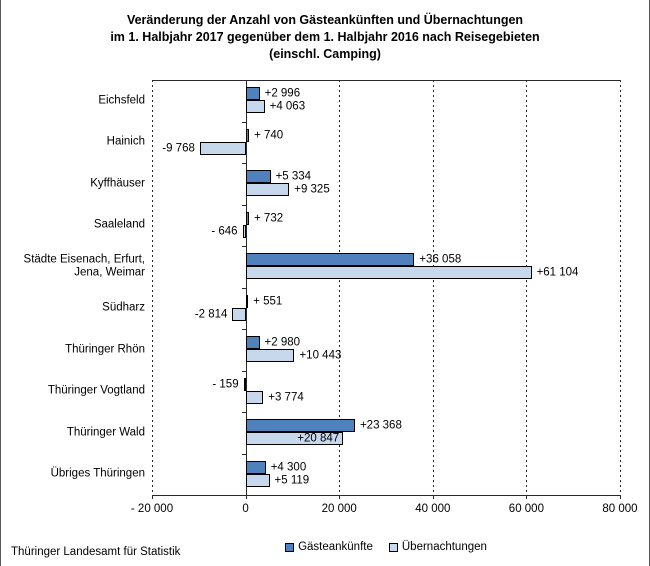 This screenshot has width=650, height=566. What do you see at coordinates (286, 397) in the screenshot?
I see `bar-value-label: +3 774` at bounding box center [286, 397].